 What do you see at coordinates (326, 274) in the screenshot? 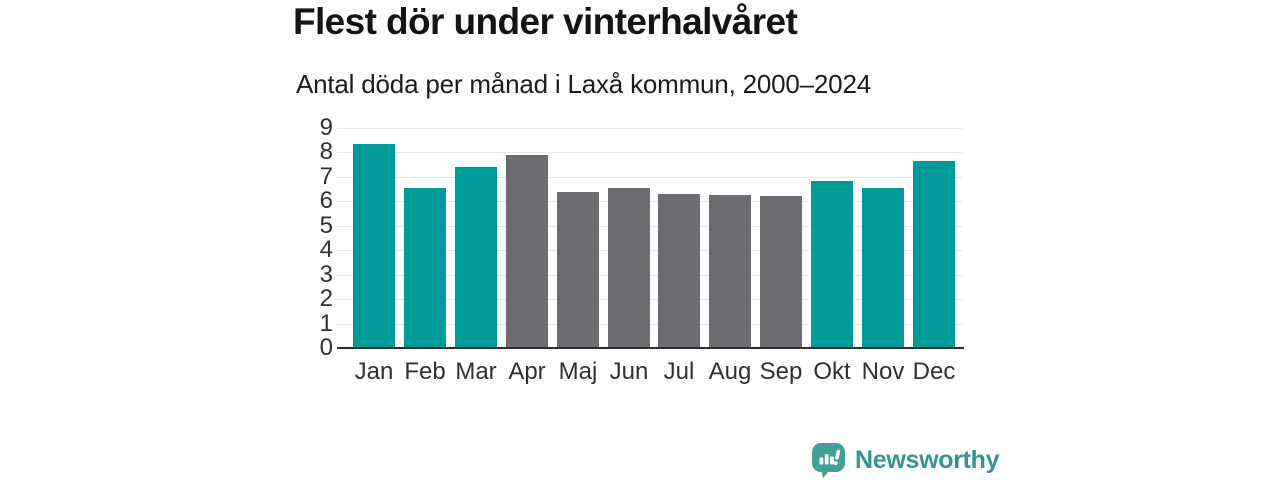
I see `y-tick-label: 3` at bounding box center [326, 274].